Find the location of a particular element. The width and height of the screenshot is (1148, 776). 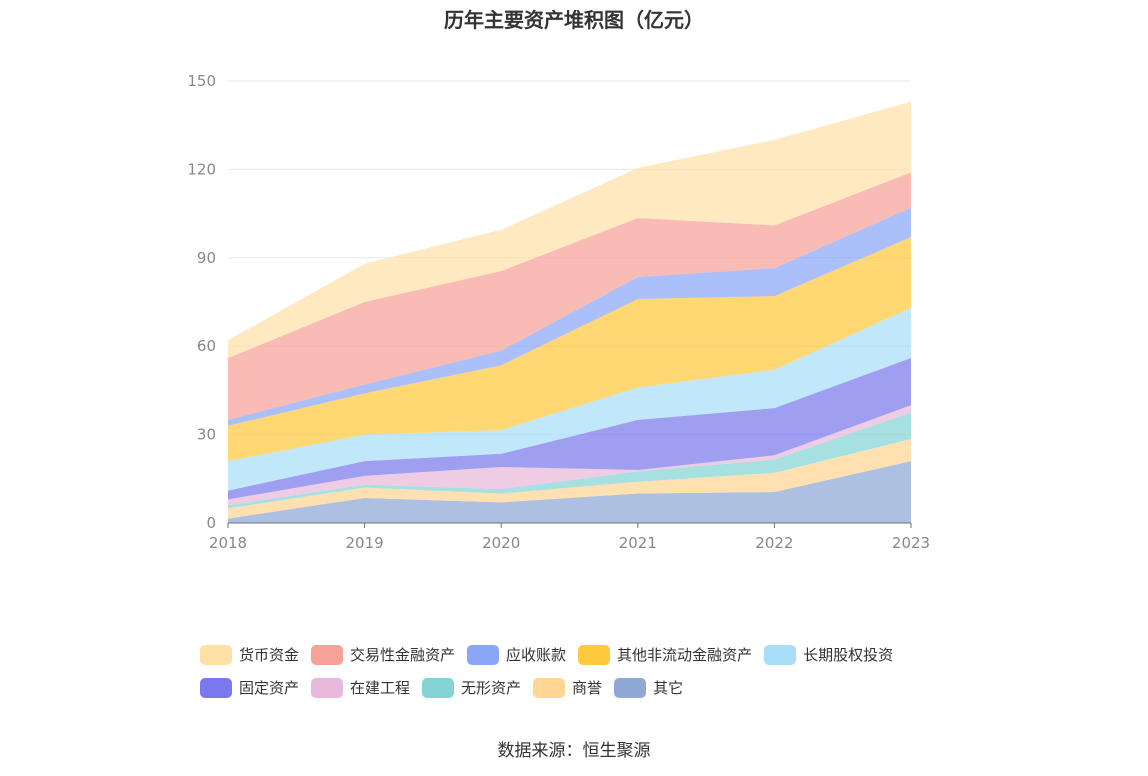

area-固定资产 is located at coordinates (569, 428).